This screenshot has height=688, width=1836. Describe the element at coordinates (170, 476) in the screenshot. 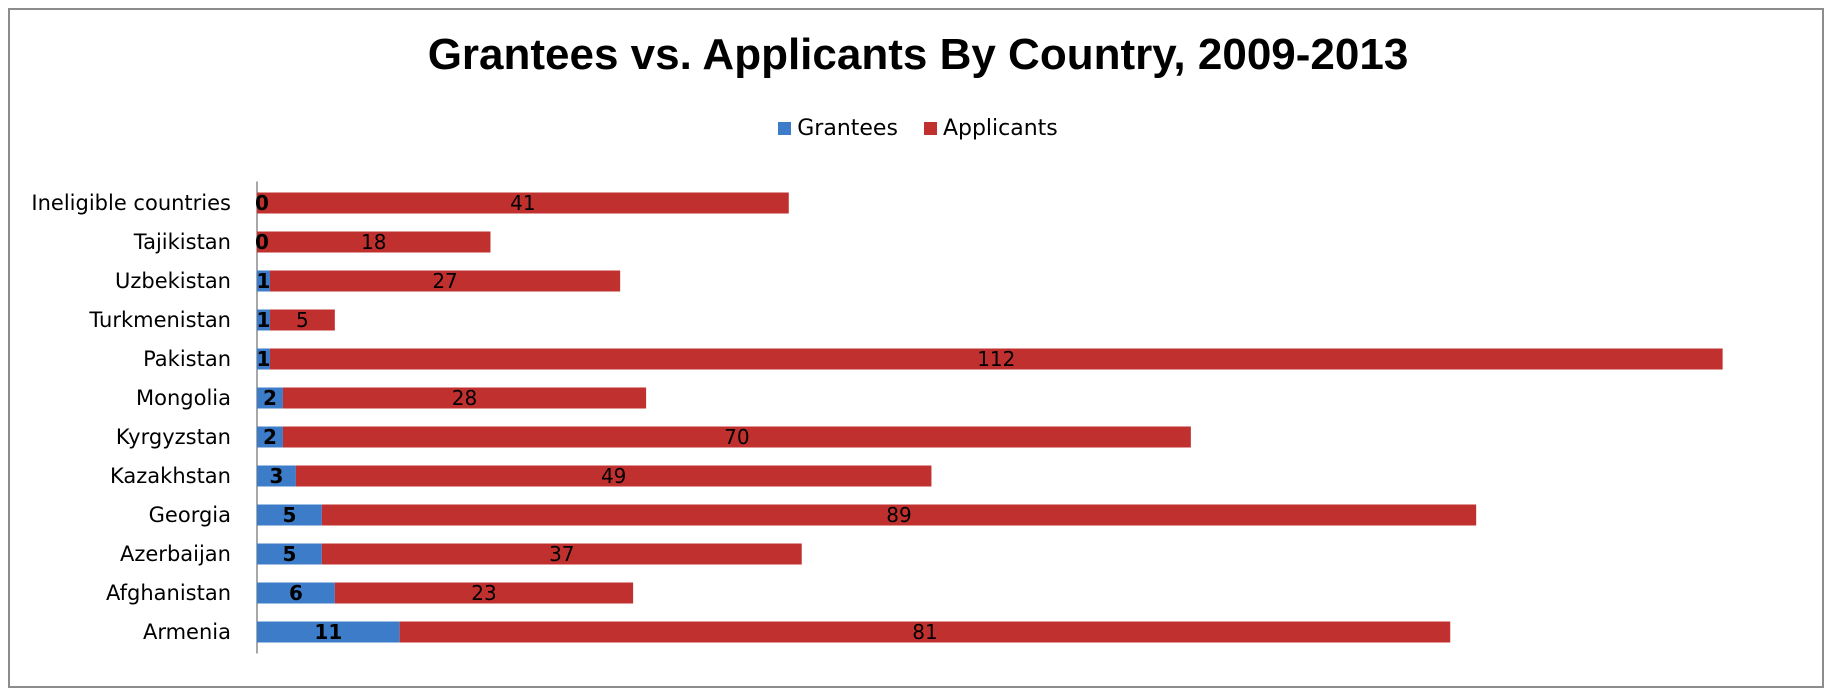

I see `category-label: Kazakhstan` at that location.